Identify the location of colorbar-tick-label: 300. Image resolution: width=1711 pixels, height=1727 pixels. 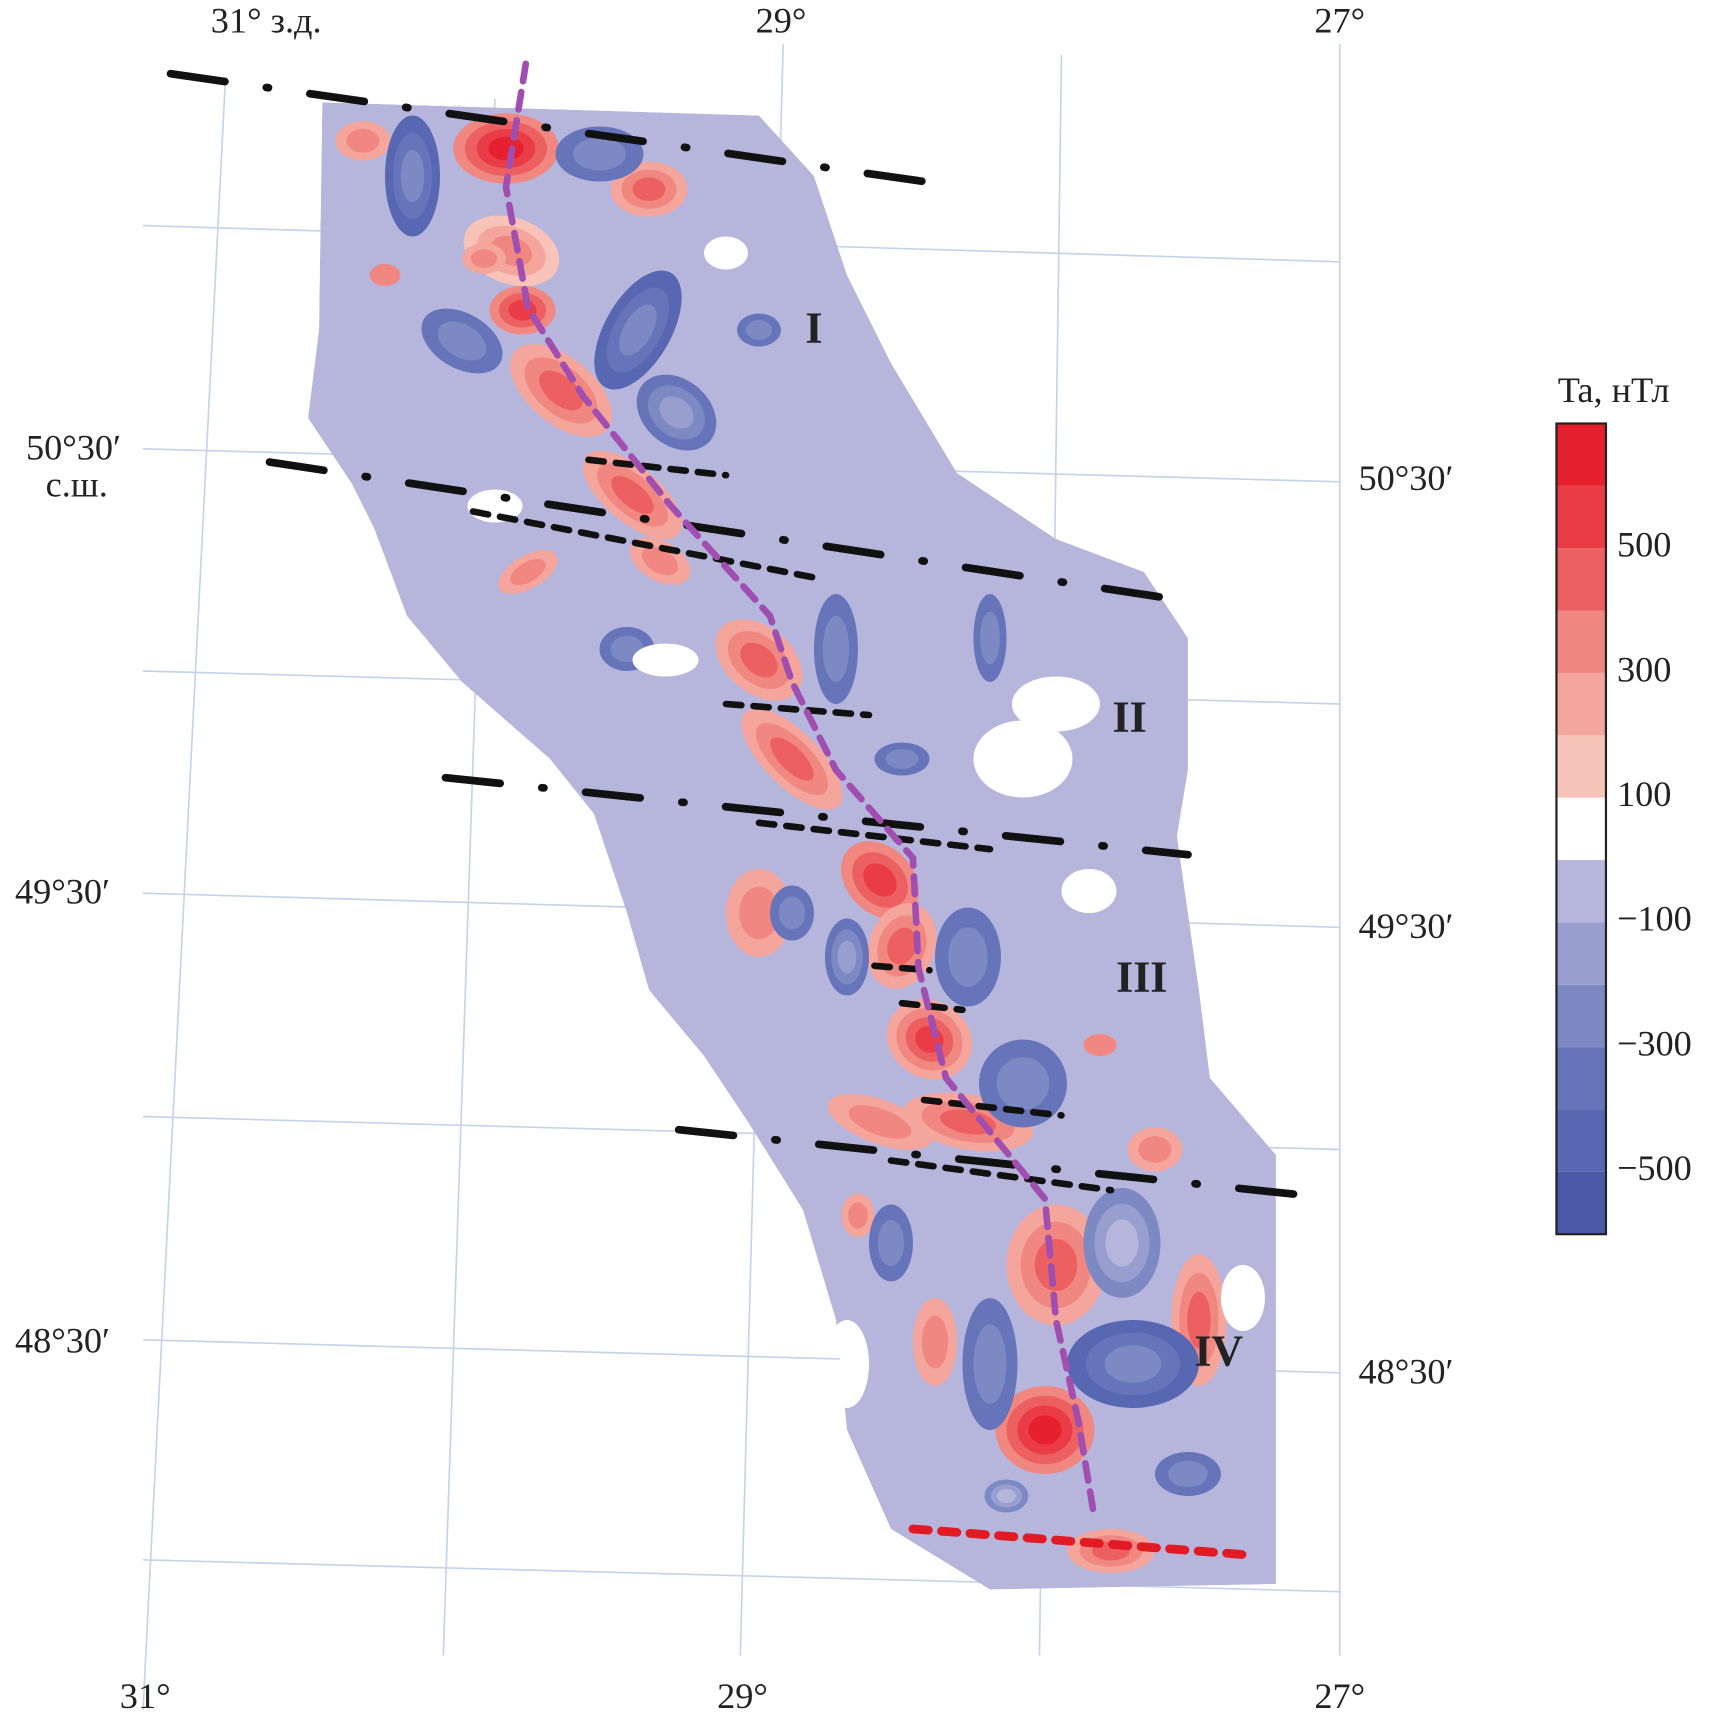
(1644, 669).